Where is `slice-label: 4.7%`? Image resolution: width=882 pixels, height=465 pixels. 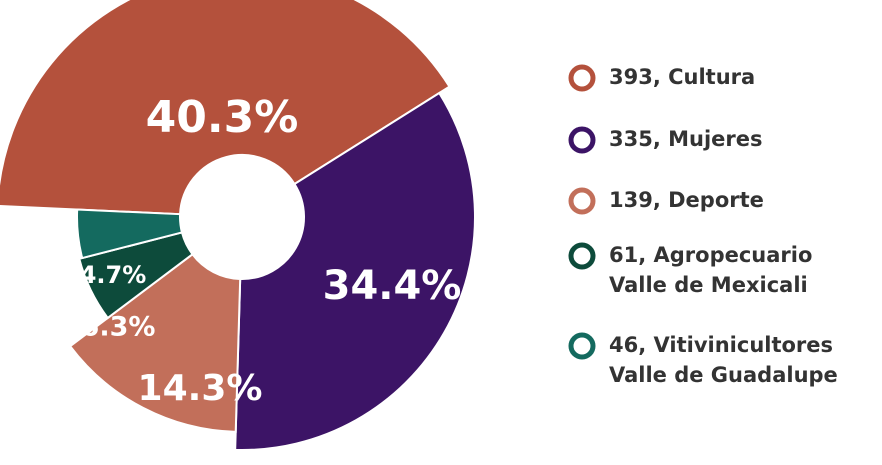 slice-label: 4.7% is located at coordinates (113, 275).